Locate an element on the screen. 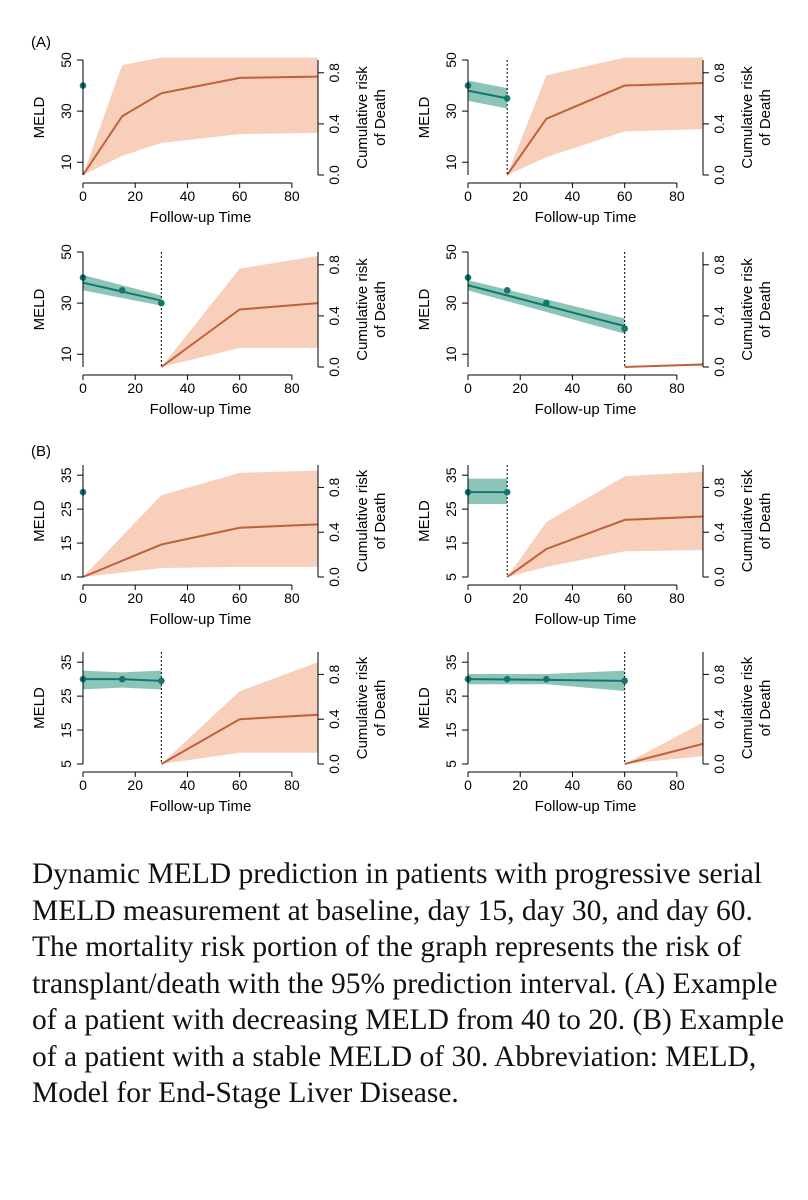 This screenshot has width=808, height=1200. meld-interval-band is located at coordinates (546, 307).